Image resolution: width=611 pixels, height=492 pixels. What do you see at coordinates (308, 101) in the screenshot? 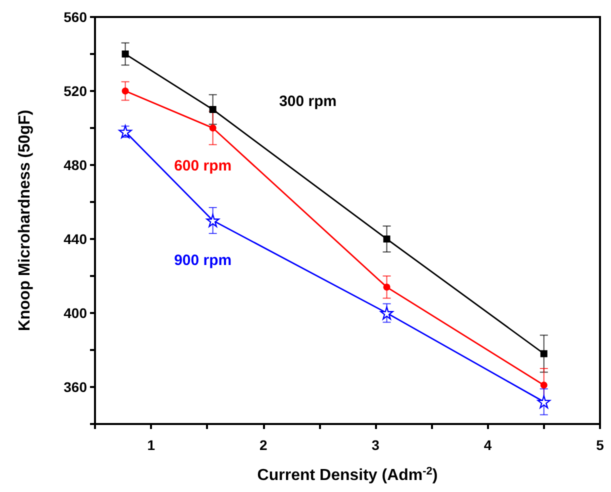
I see `text: 300 rpm` at bounding box center [308, 101].